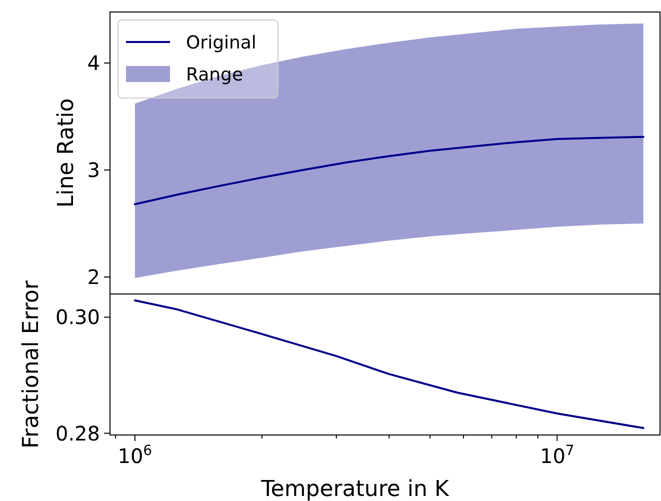  Describe the element at coordinates (355, 489) in the screenshot. I see `x-axis-title: Temperature in K` at that location.